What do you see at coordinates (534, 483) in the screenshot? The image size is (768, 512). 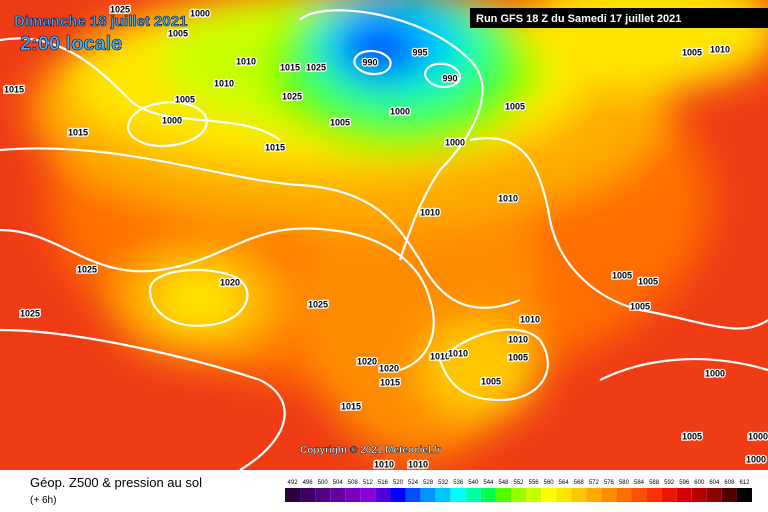 I see `scale-label: 556` at bounding box center [534, 483].